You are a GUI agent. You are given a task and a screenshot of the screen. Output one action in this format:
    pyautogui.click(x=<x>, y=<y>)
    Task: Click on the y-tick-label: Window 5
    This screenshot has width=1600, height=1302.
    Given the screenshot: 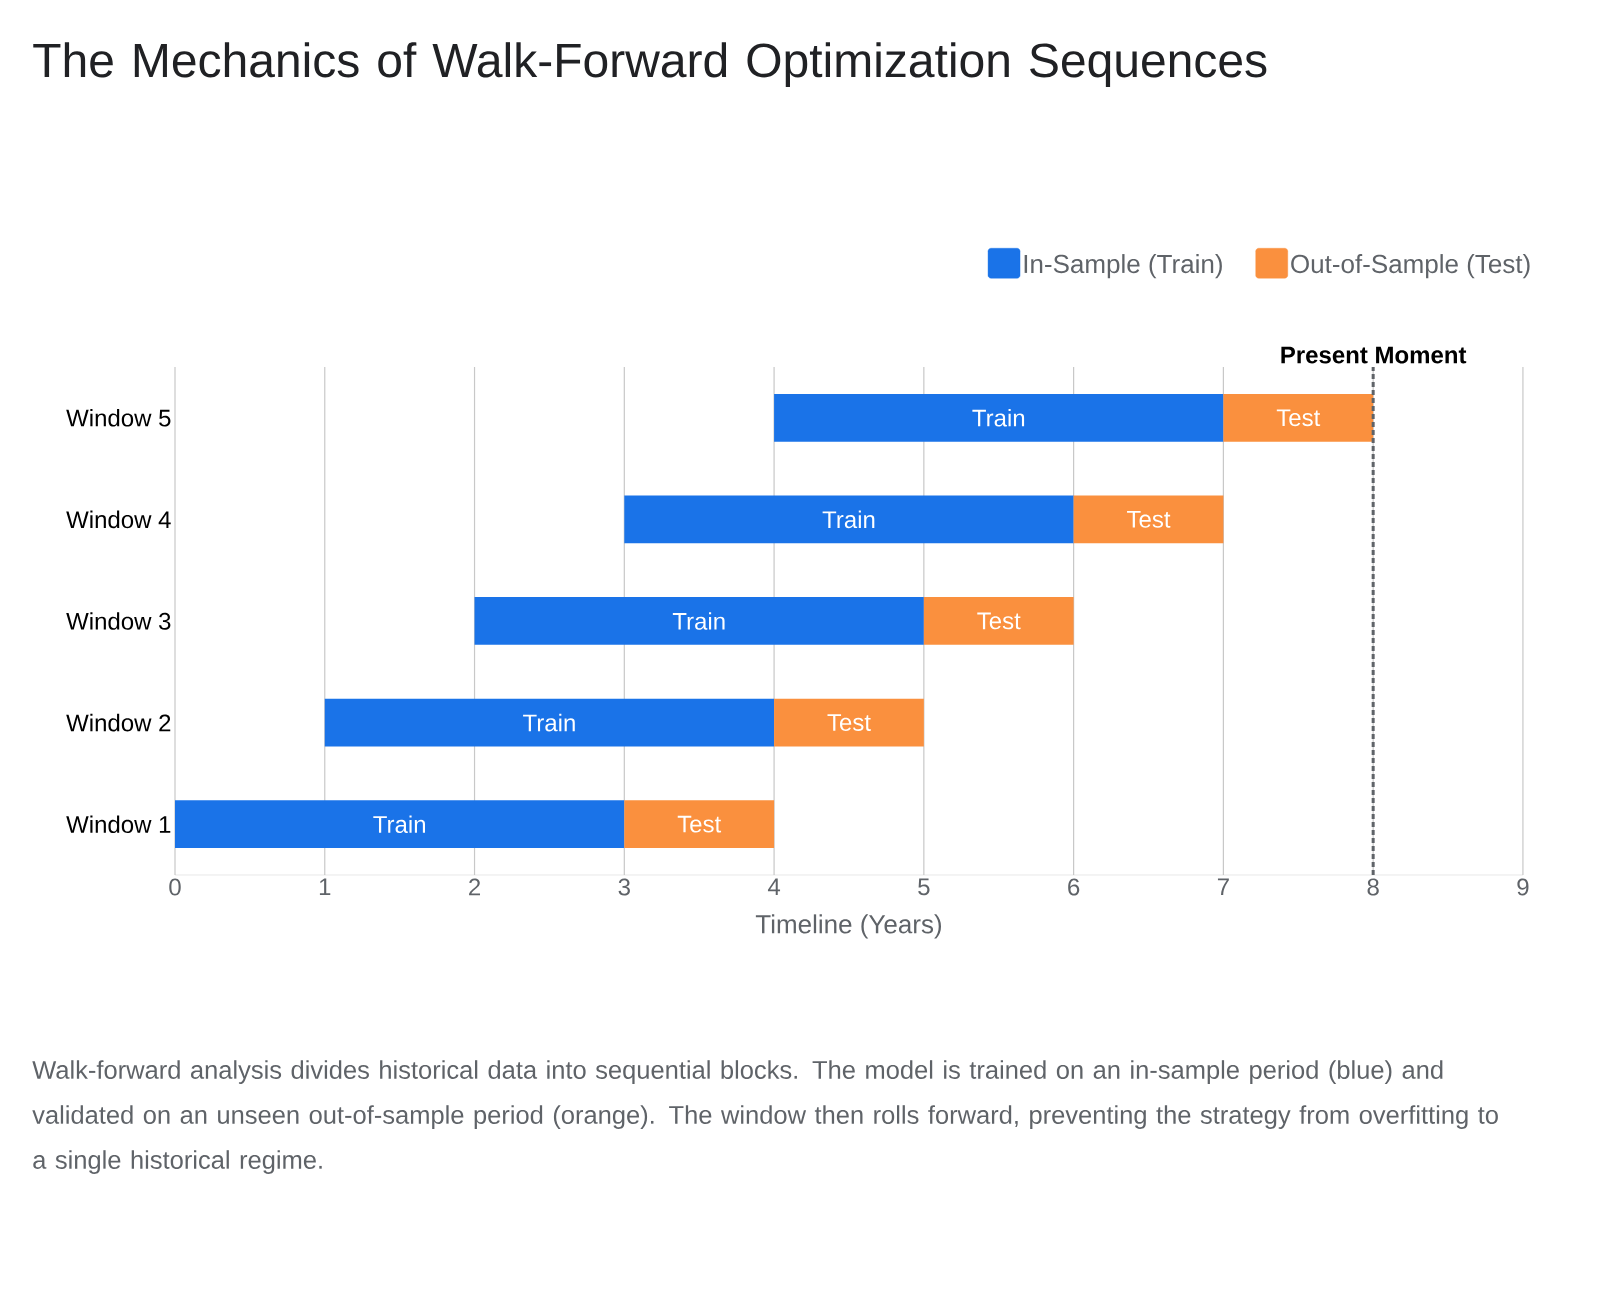 What is the action you would take?
    pyautogui.click(x=118, y=417)
    